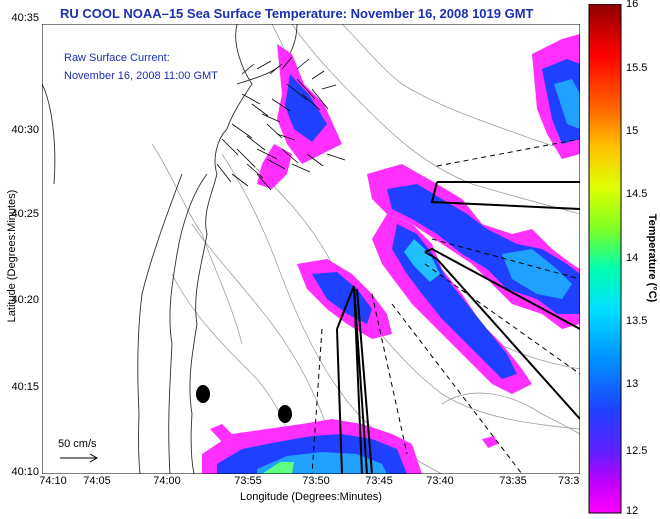 The height and width of the screenshot is (519, 660). Describe the element at coordinates (652, 258) in the screenshot. I see `colorbar-label: Temperature (°C)` at that location.